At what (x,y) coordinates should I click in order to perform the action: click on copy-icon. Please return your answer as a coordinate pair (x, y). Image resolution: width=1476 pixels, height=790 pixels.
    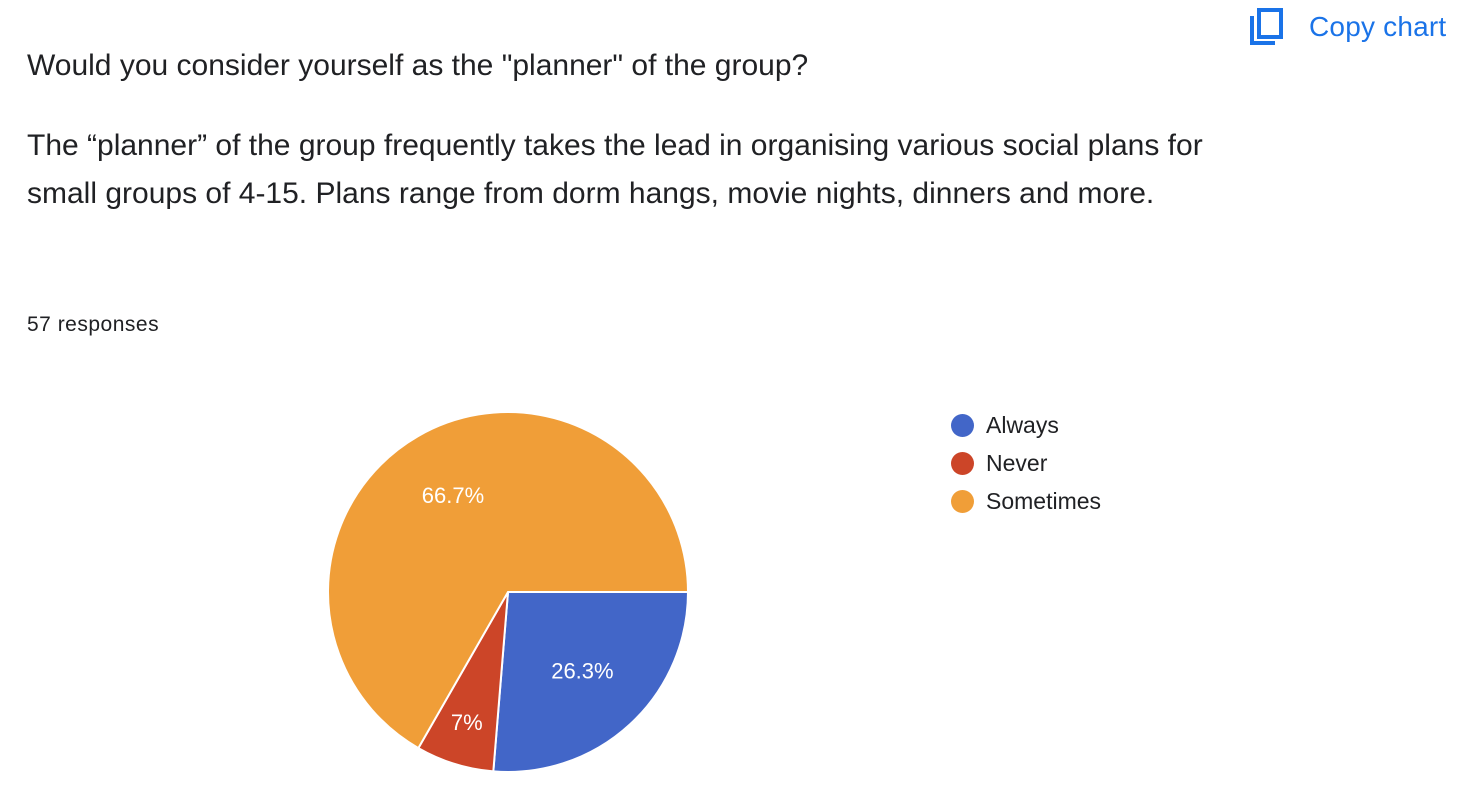
    Looking at the image, I should click on (1266, 27).